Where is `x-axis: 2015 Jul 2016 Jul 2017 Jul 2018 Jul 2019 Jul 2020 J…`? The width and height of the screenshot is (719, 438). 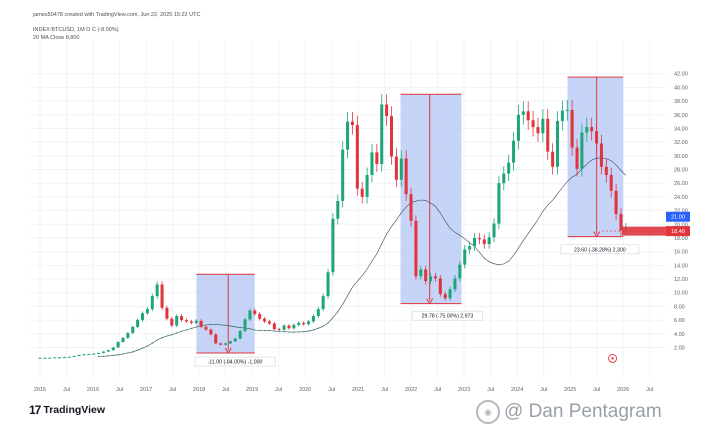 x-axis: 2015 Jul 2016 Jul 2017 Jul 2018 Jul 2019 Jul 2020 J… is located at coordinates (343, 390).